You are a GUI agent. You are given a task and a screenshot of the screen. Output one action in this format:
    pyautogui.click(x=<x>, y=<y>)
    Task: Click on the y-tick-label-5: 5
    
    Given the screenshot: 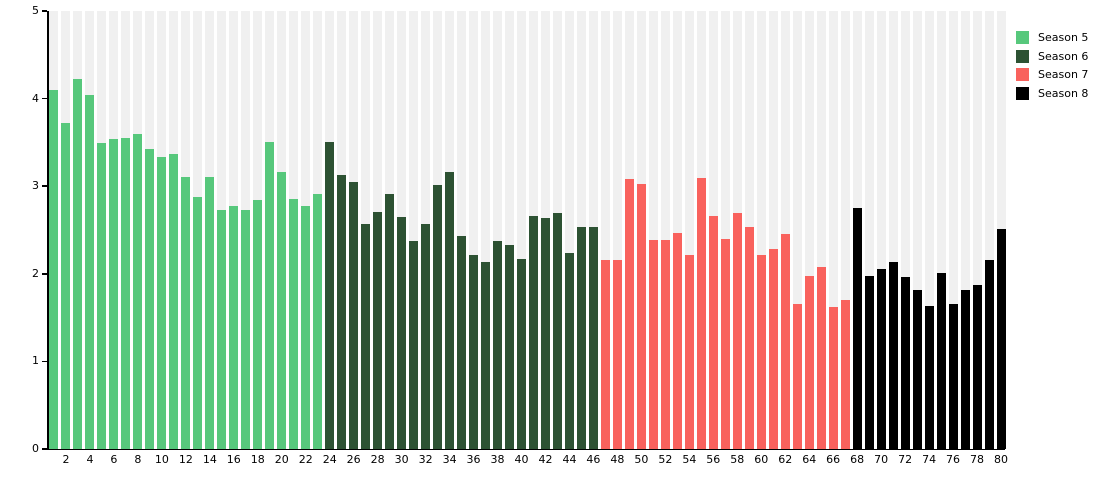 What is the action you would take?
    pyautogui.click(x=35, y=10)
    